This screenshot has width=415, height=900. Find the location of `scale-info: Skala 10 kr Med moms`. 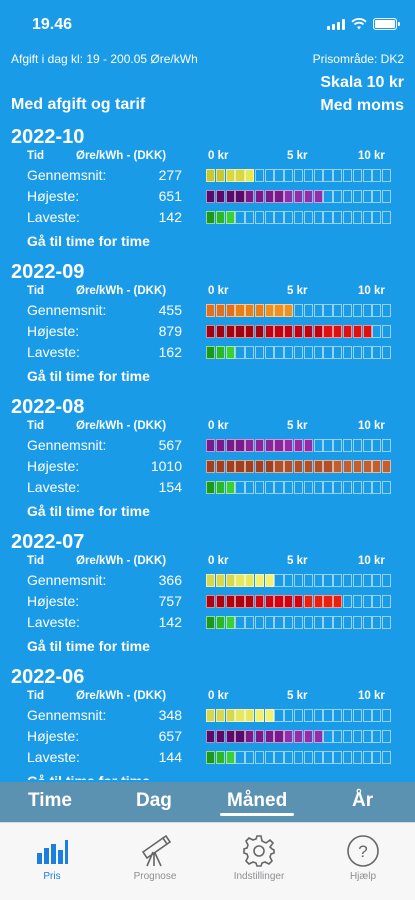

scale-info: Skala 10 kr Med moms is located at coordinates (362, 97).